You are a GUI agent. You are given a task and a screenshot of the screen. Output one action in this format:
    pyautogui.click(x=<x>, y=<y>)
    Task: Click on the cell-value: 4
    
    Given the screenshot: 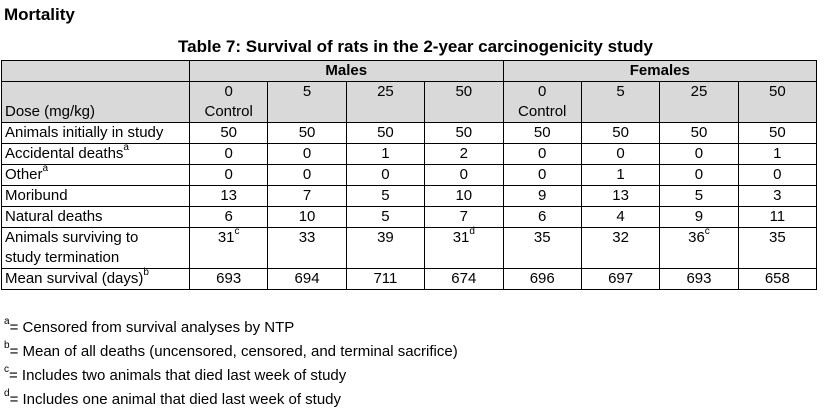 What is the action you would take?
    pyautogui.click(x=620, y=216)
    